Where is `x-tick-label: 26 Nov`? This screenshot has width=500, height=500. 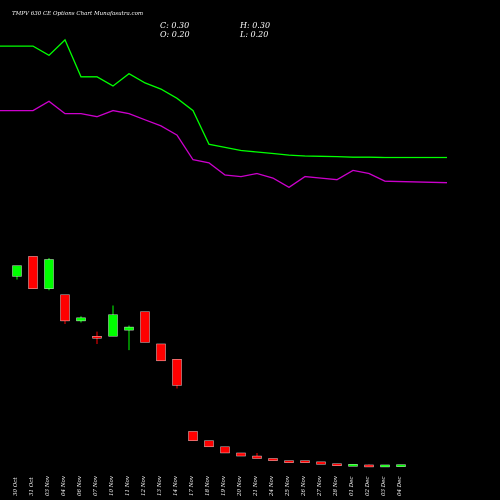 x-tick-label: 26 Nov is located at coordinates (304, 486).